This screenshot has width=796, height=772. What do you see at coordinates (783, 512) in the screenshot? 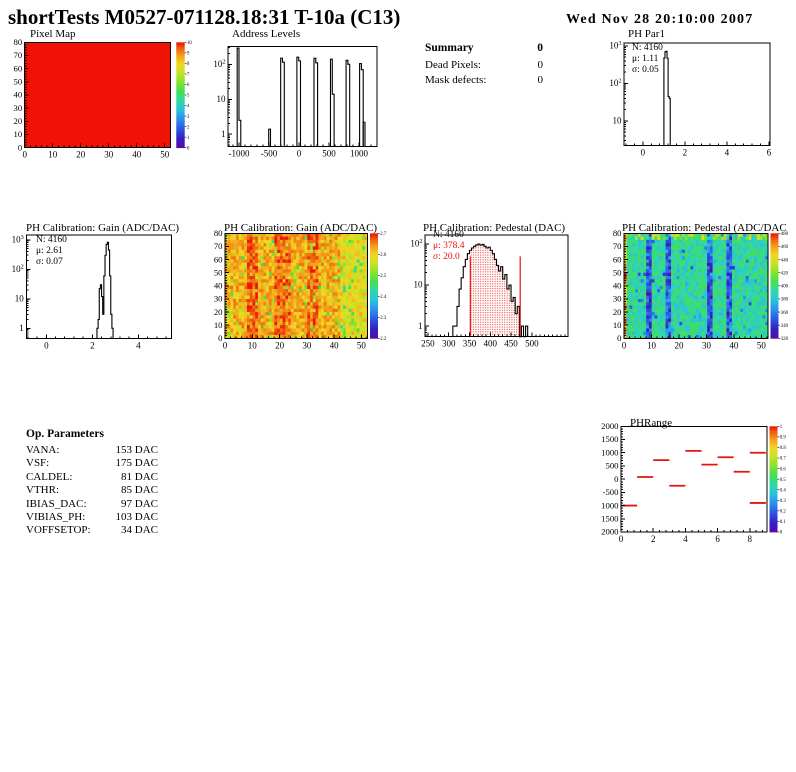
I see `svg-text: 0.2` at bounding box center [783, 512].